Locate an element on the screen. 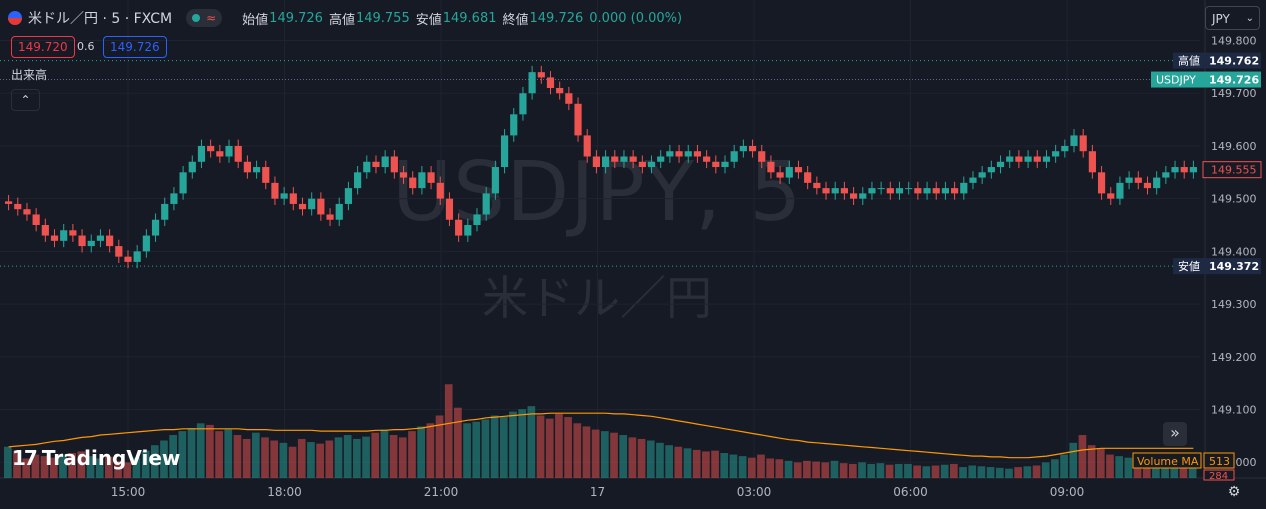  low-price-tag is located at coordinates (1232, 266).